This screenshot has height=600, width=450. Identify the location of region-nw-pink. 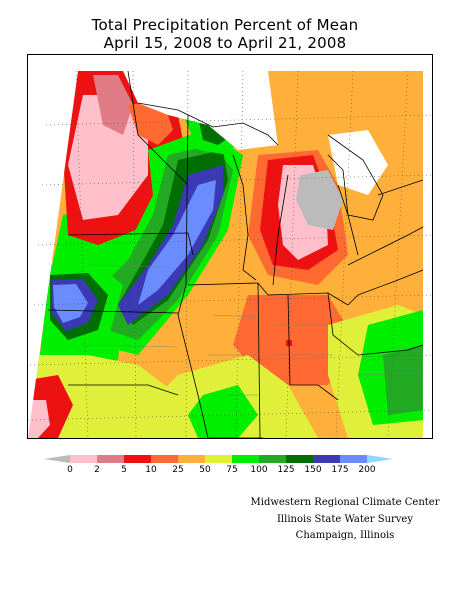
(108, 157).